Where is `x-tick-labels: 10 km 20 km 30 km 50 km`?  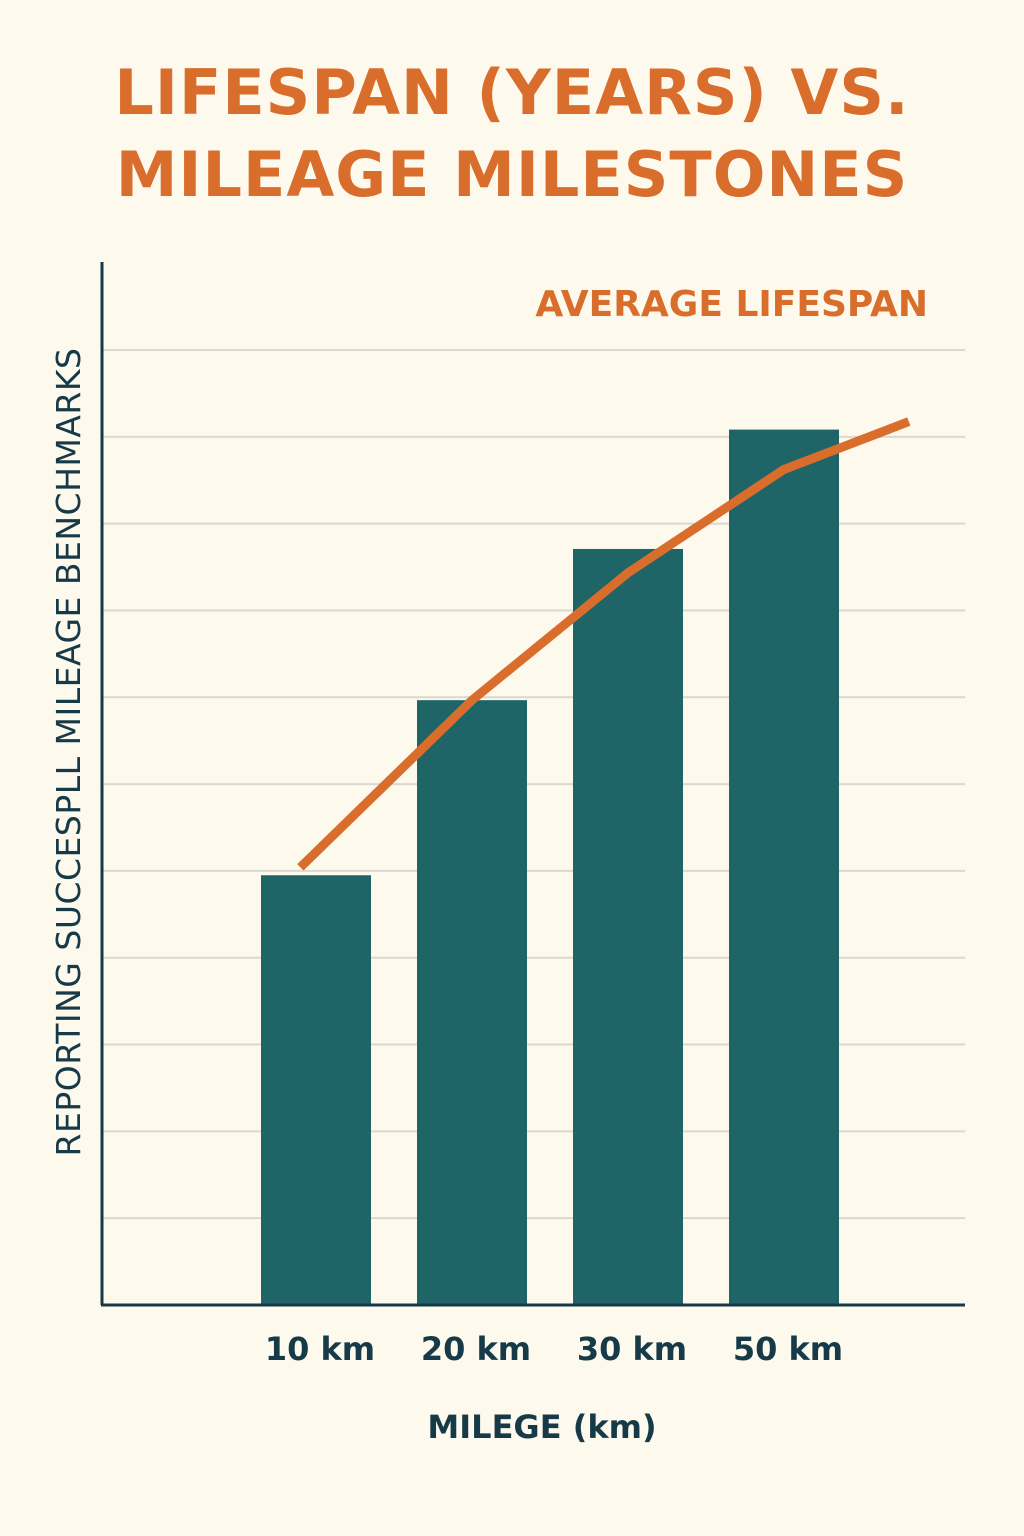 x-tick-labels: 10 km 20 km 30 km 50 km is located at coordinates (554, 1349).